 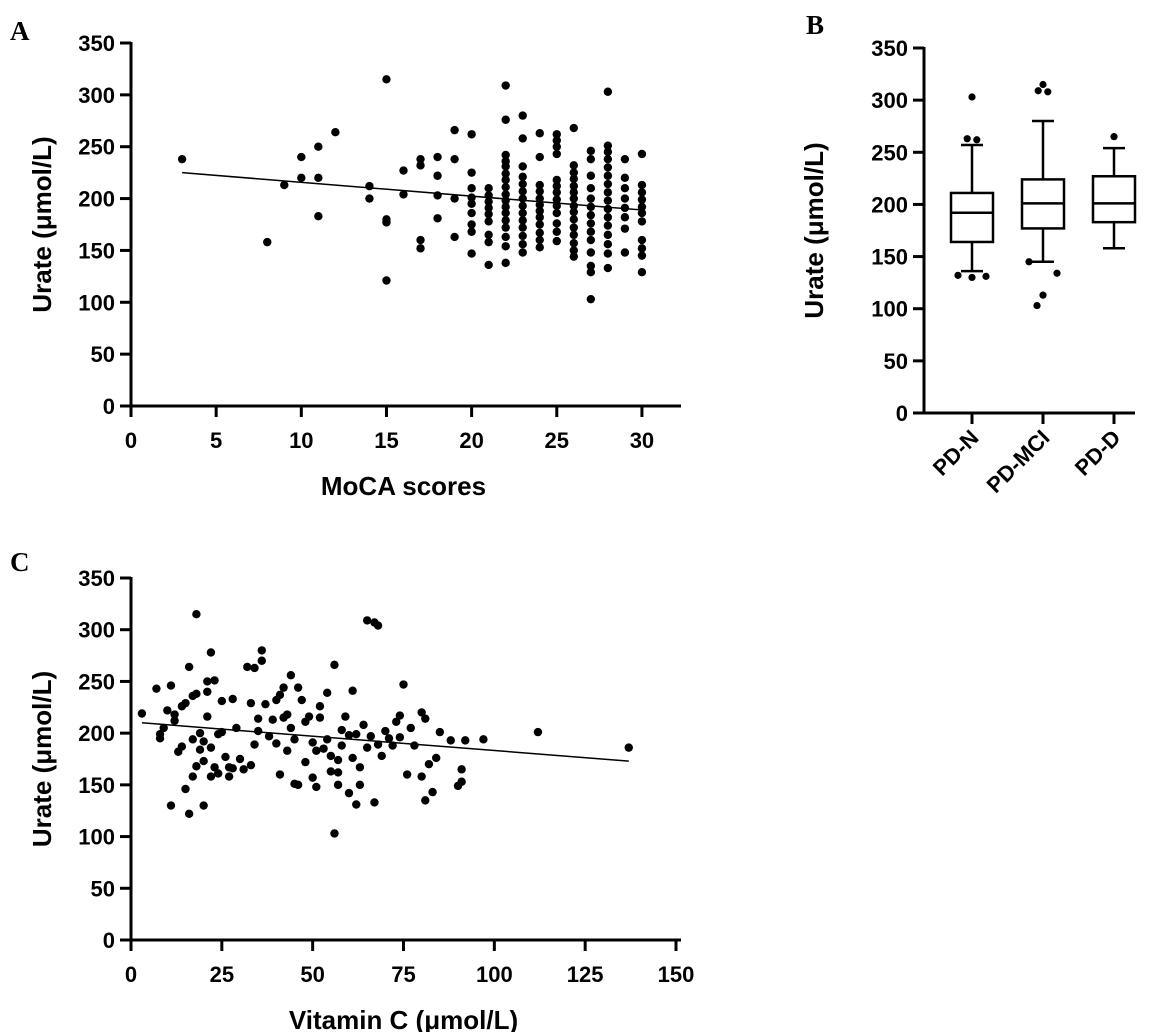 What do you see at coordinates (889, 100) in the screenshot?
I see `y-tick-label: 300` at bounding box center [889, 100].